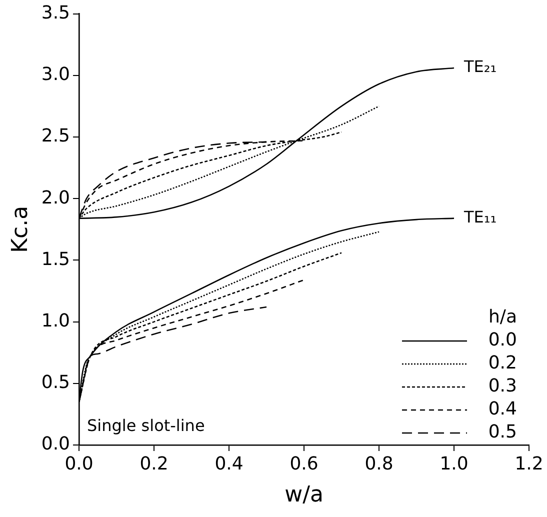 The width and height of the screenshot is (547, 517). Describe the element at coordinates (304, 495) in the screenshot. I see `x-axis-title: w/a` at that location.